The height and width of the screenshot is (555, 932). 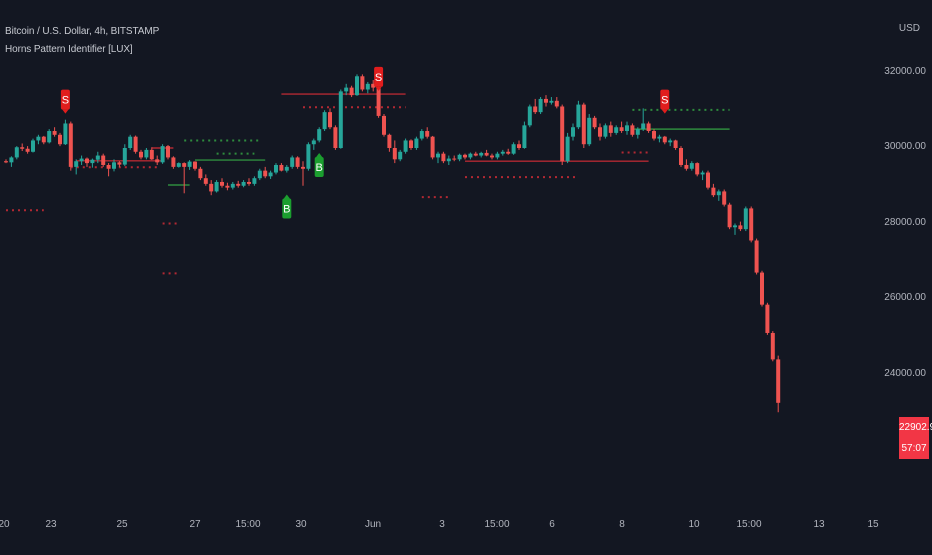 I want to click on x-tick-label: 30, so click(x=301, y=524).